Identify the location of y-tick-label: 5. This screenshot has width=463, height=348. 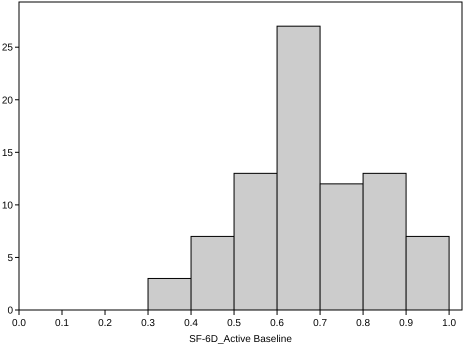
(10, 258).